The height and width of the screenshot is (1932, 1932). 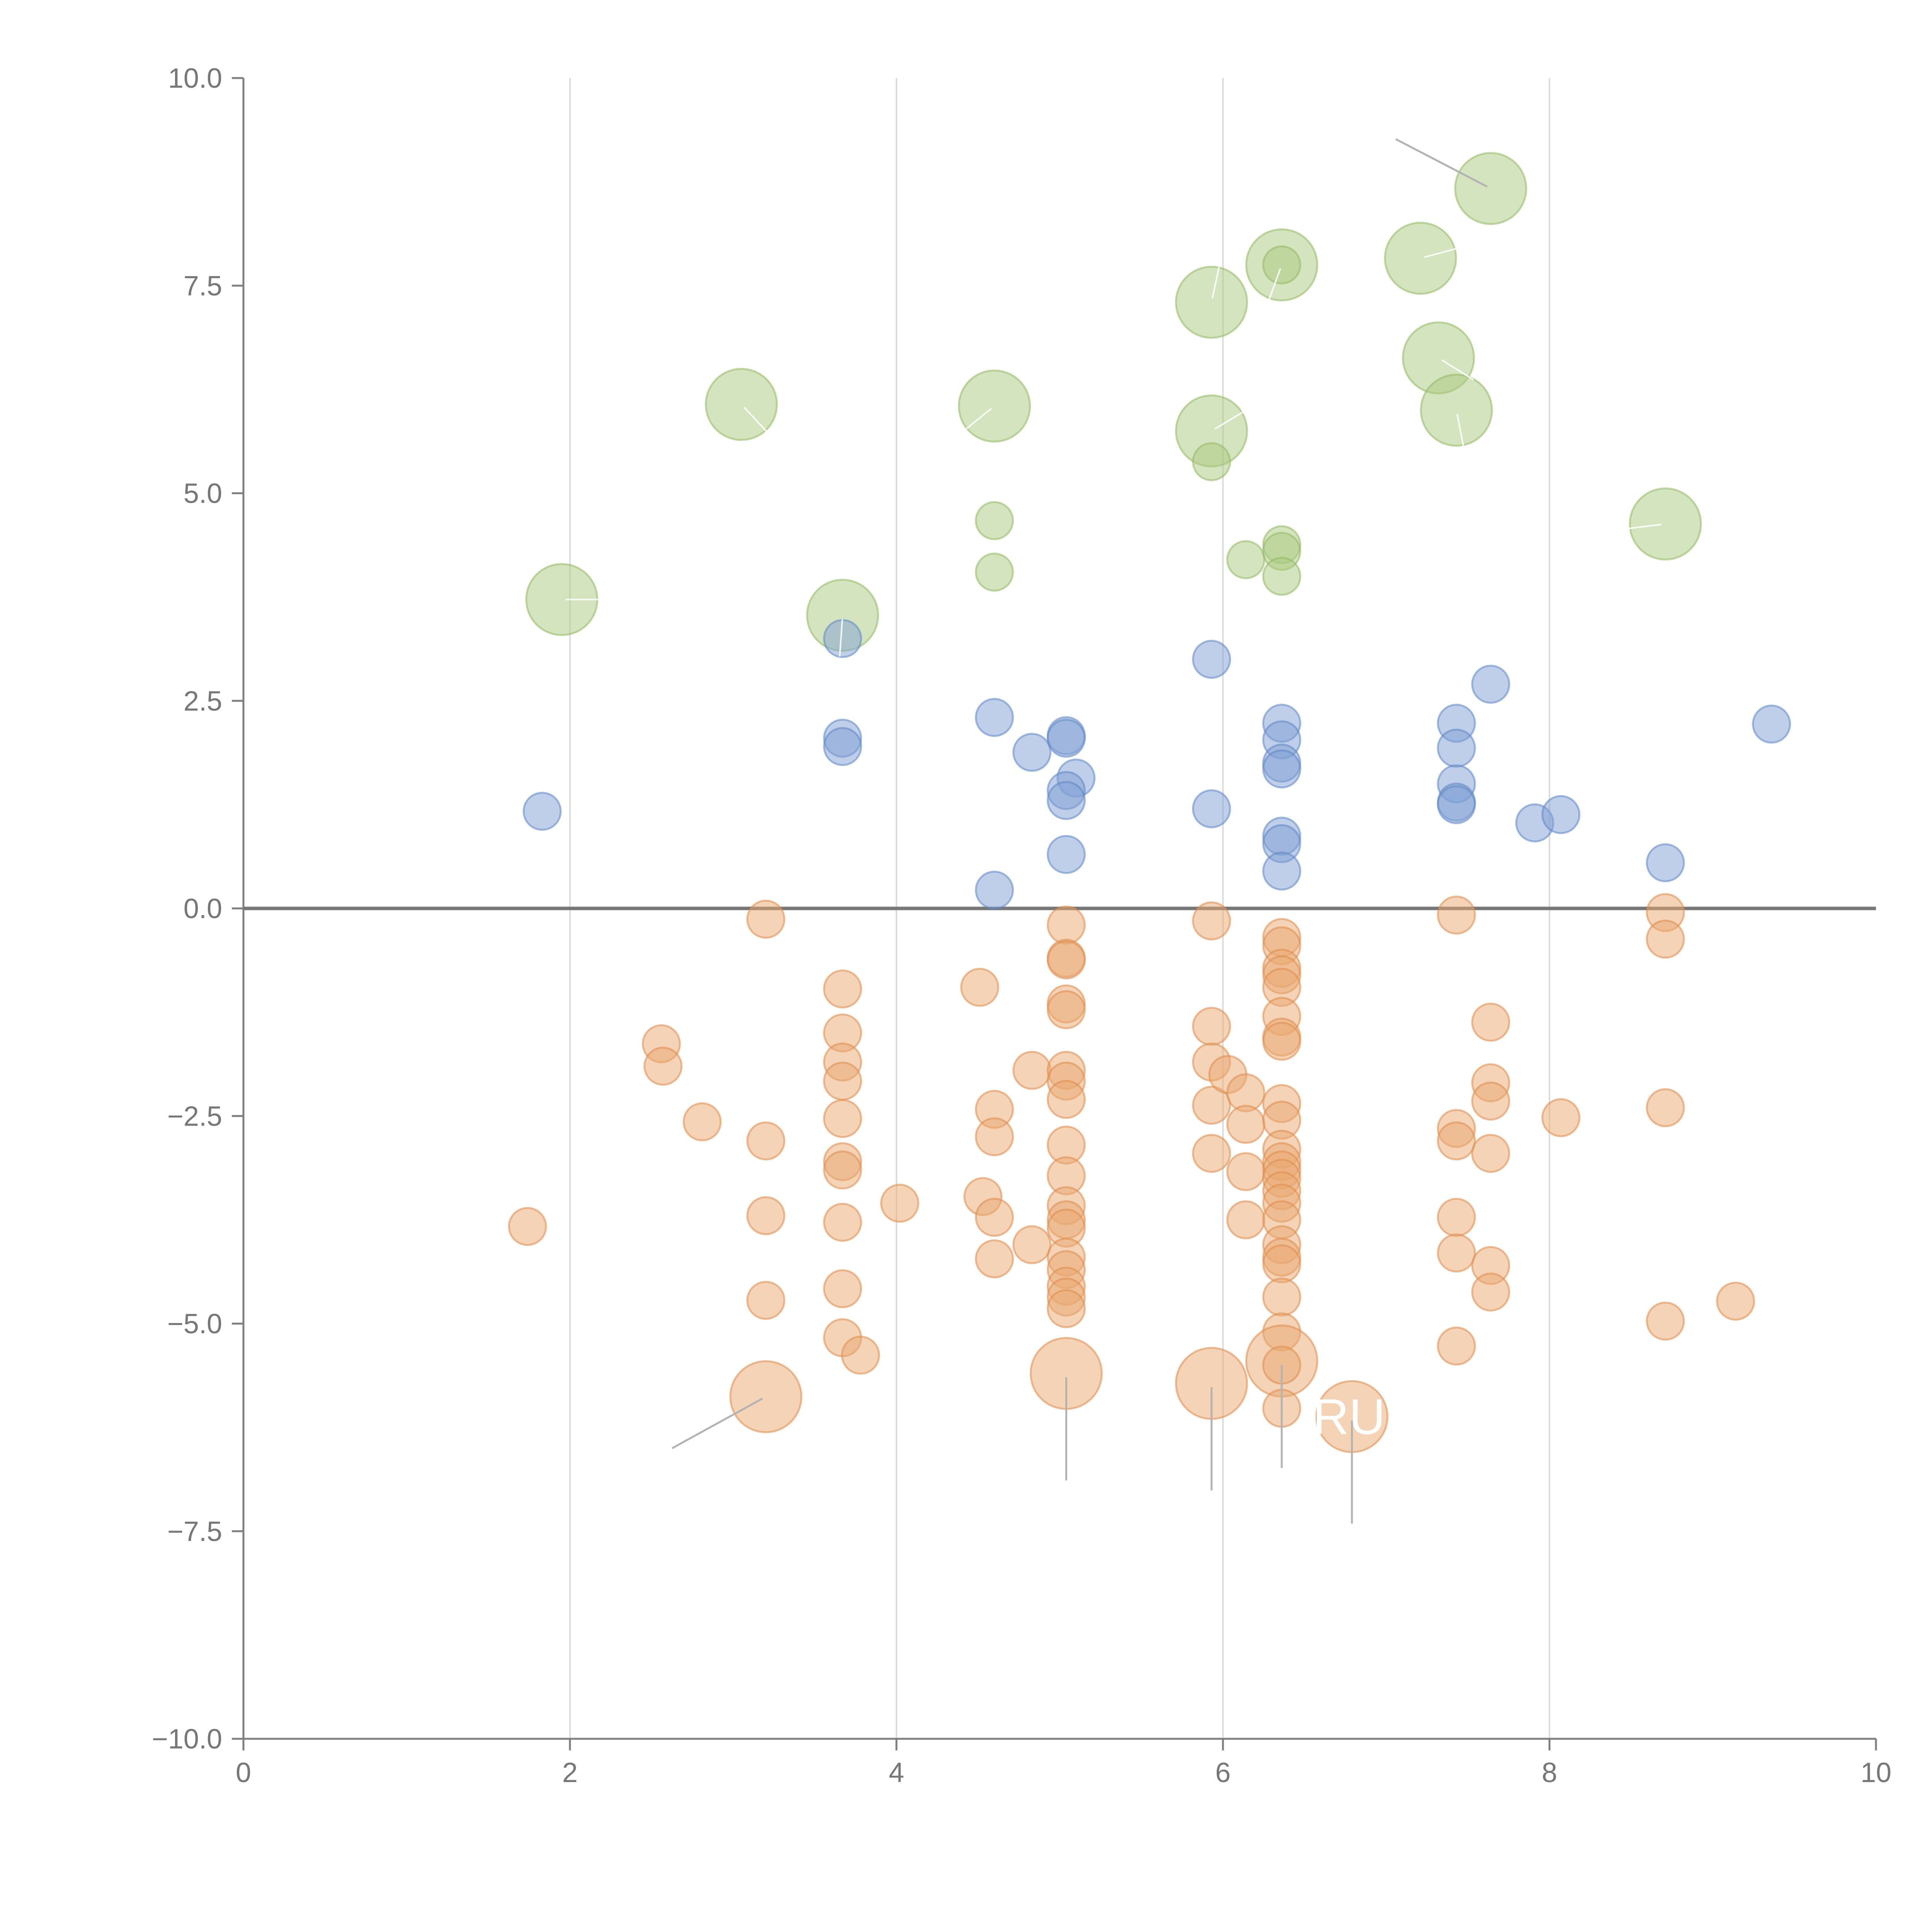 What do you see at coordinates (1549, 1772) in the screenshot?
I see `x-tick-label-4: 8` at bounding box center [1549, 1772].